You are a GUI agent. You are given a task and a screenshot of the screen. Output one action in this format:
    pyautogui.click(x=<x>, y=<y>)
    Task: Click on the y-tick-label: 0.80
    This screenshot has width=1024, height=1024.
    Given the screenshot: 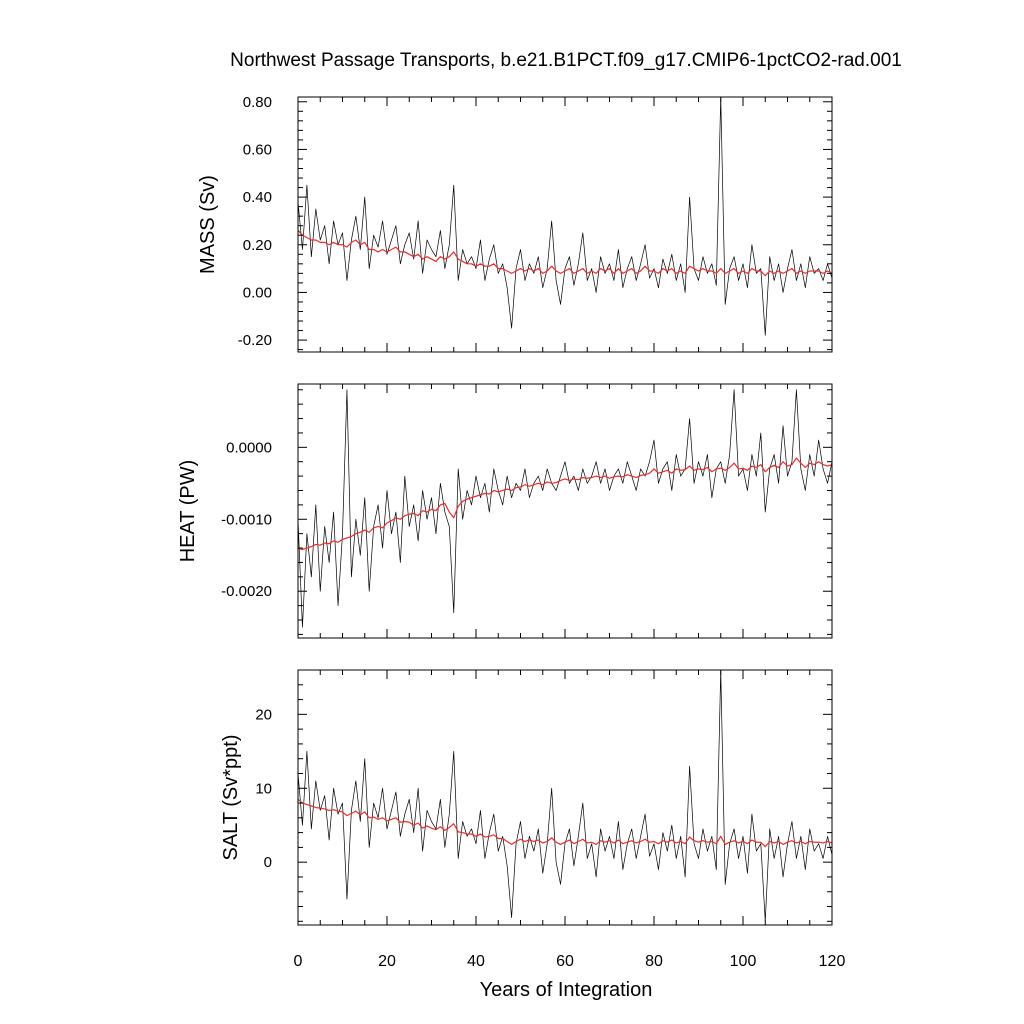 What is the action you would take?
    pyautogui.click(x=257, y=102)
    